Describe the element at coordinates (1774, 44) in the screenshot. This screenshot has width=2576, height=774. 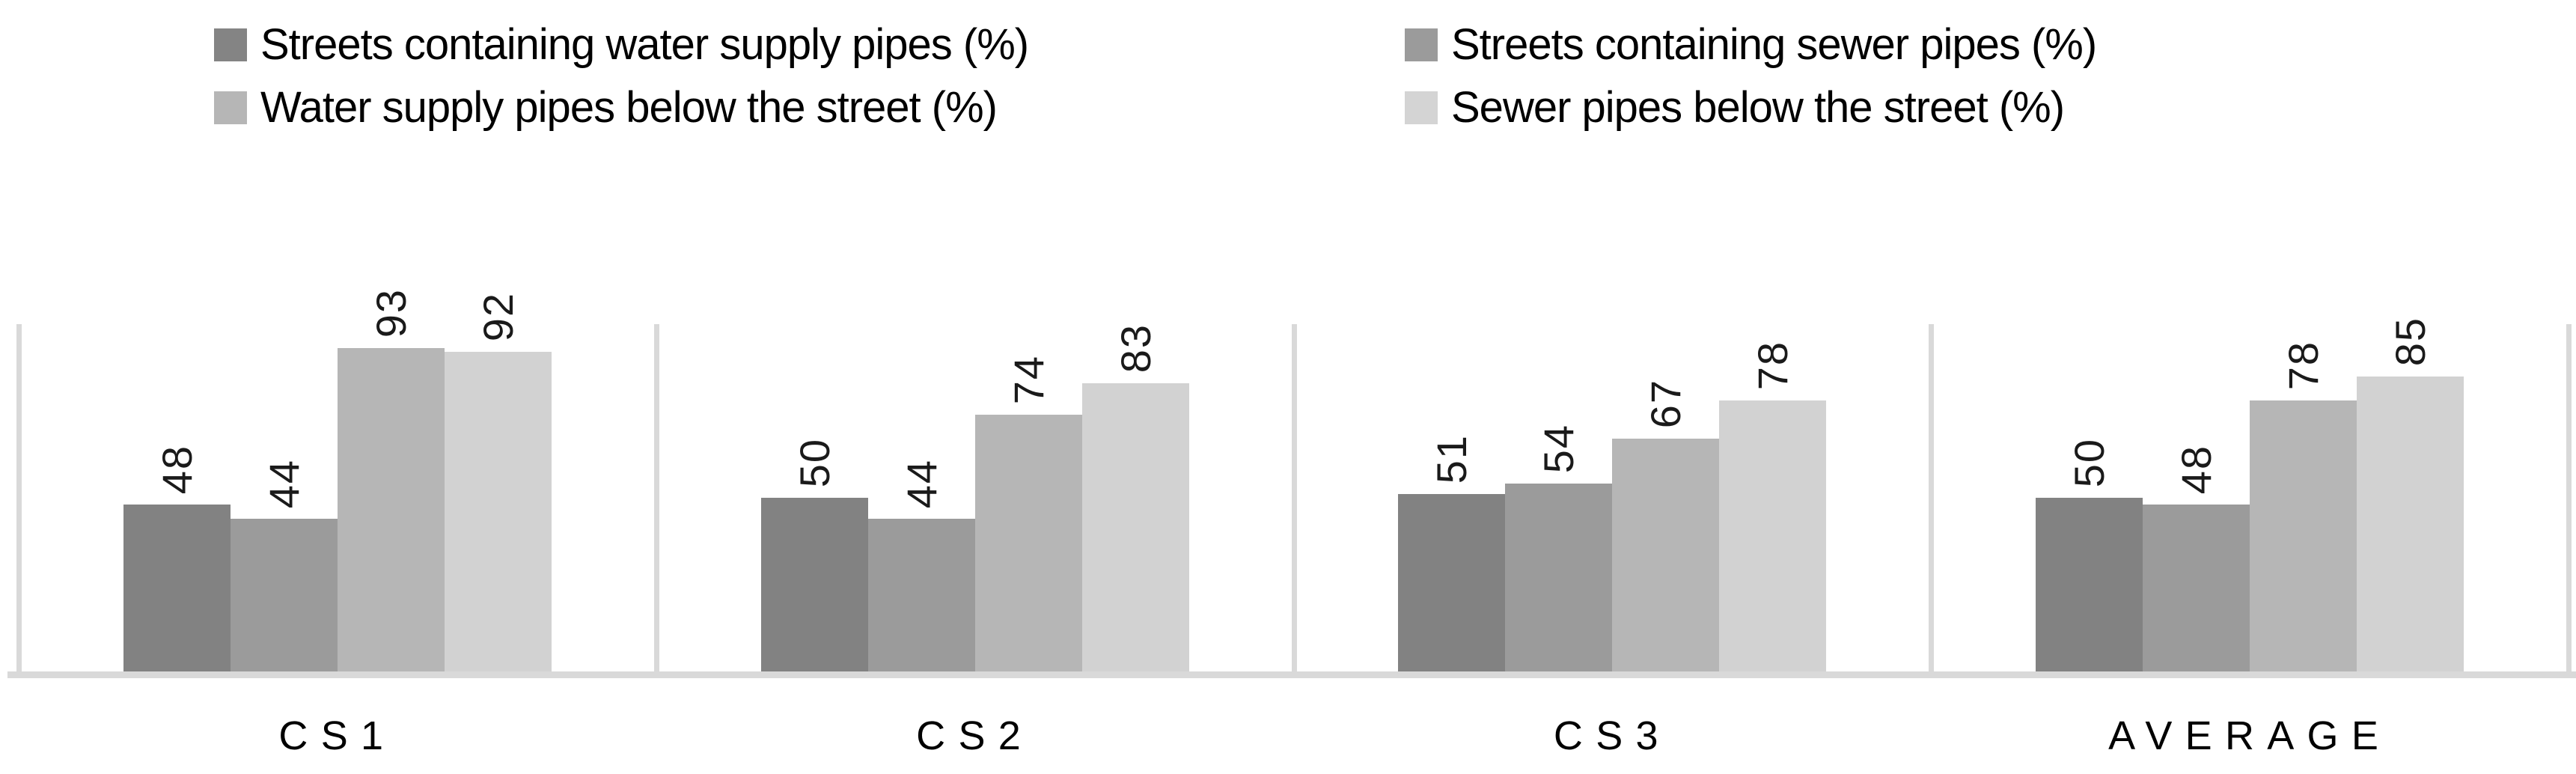
I see `legend-label: Streets containing sewer pipes (%)` at that location.